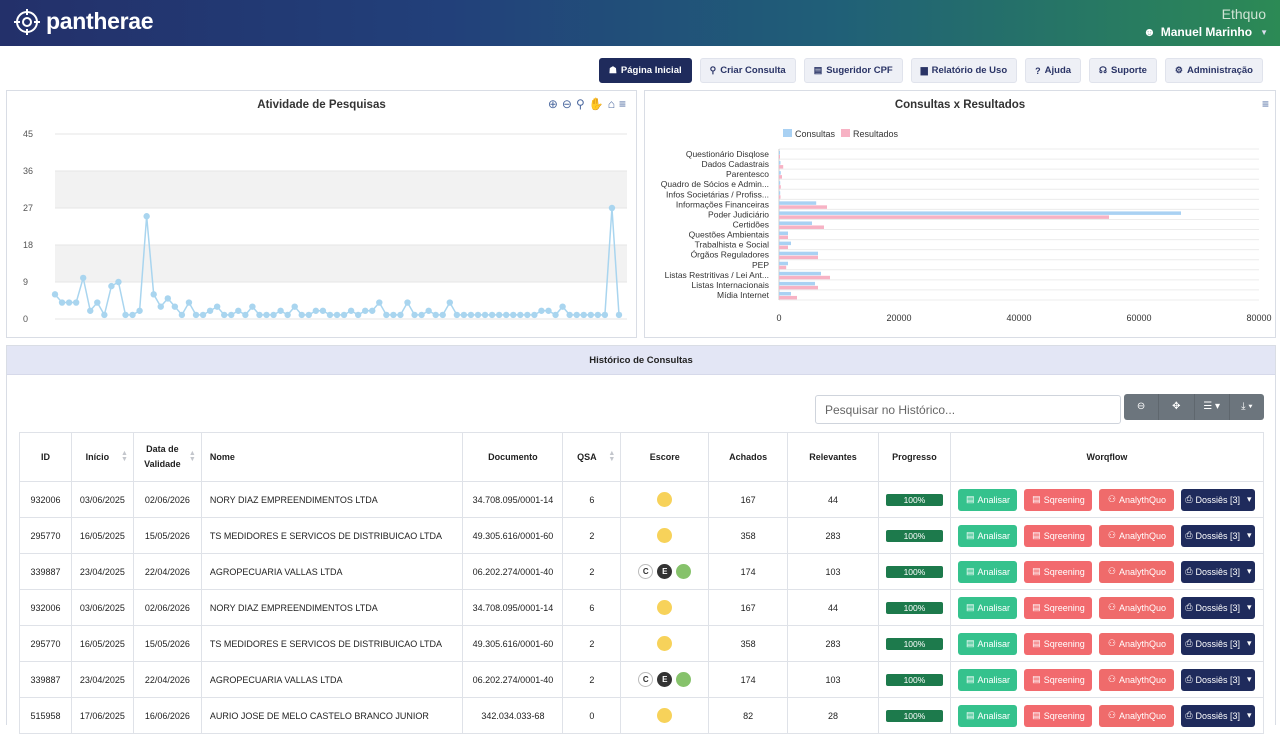  Describe the element at coordinates (1177, 407) in the screenshot. I see `fullscreen-icon: ✥` at that location.